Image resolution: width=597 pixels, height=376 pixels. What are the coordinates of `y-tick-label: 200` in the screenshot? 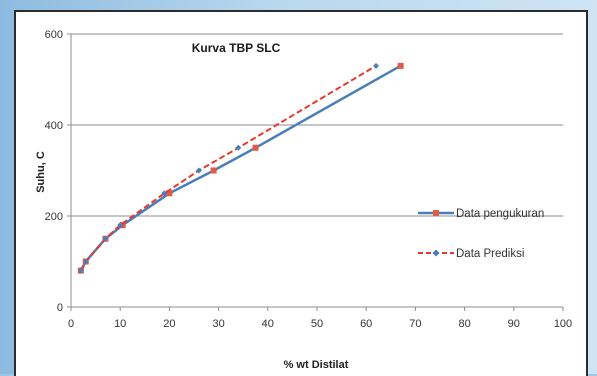 It's located at (54, 217).